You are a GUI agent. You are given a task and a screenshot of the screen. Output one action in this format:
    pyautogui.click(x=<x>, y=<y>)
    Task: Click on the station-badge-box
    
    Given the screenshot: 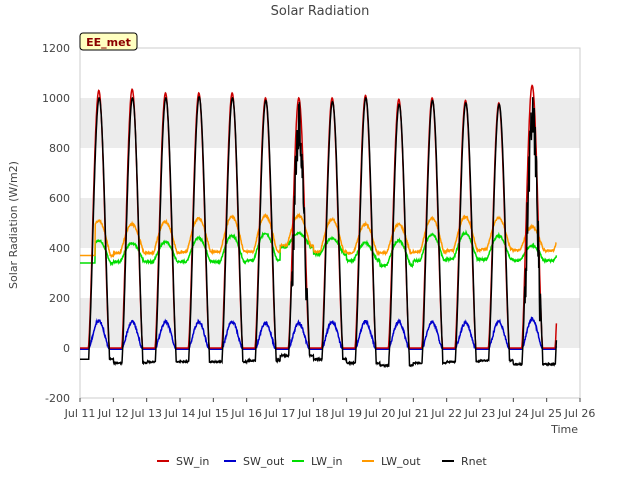 What is the action you would take?
    pyautogui.click(x=108, y=41)
    